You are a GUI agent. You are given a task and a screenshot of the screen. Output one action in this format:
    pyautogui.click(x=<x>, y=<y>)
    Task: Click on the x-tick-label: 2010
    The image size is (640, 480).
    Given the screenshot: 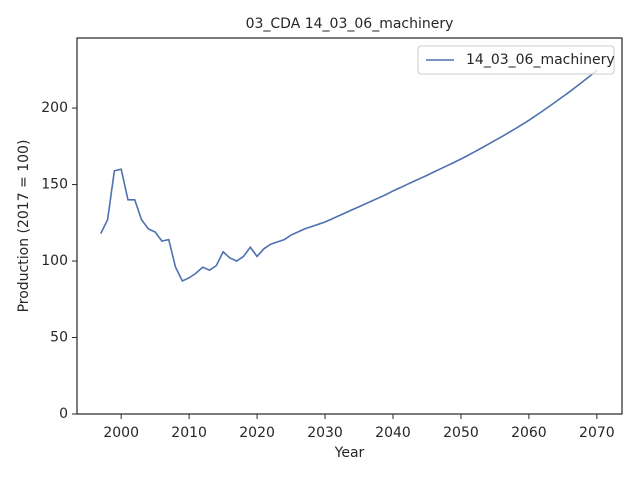 What is the action you would take?
    pyautogui.click(x=189, y=433)
    